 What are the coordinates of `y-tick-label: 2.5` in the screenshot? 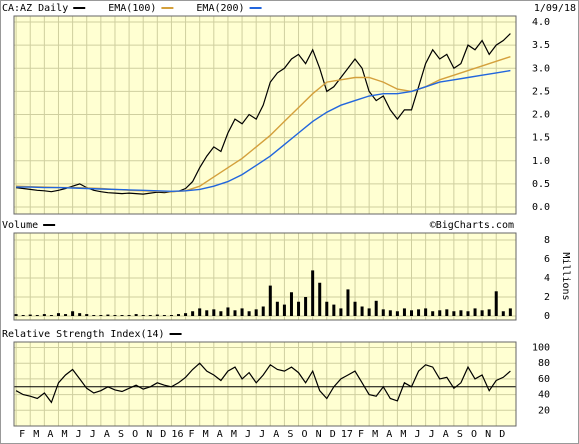 It's located at (541, 91).